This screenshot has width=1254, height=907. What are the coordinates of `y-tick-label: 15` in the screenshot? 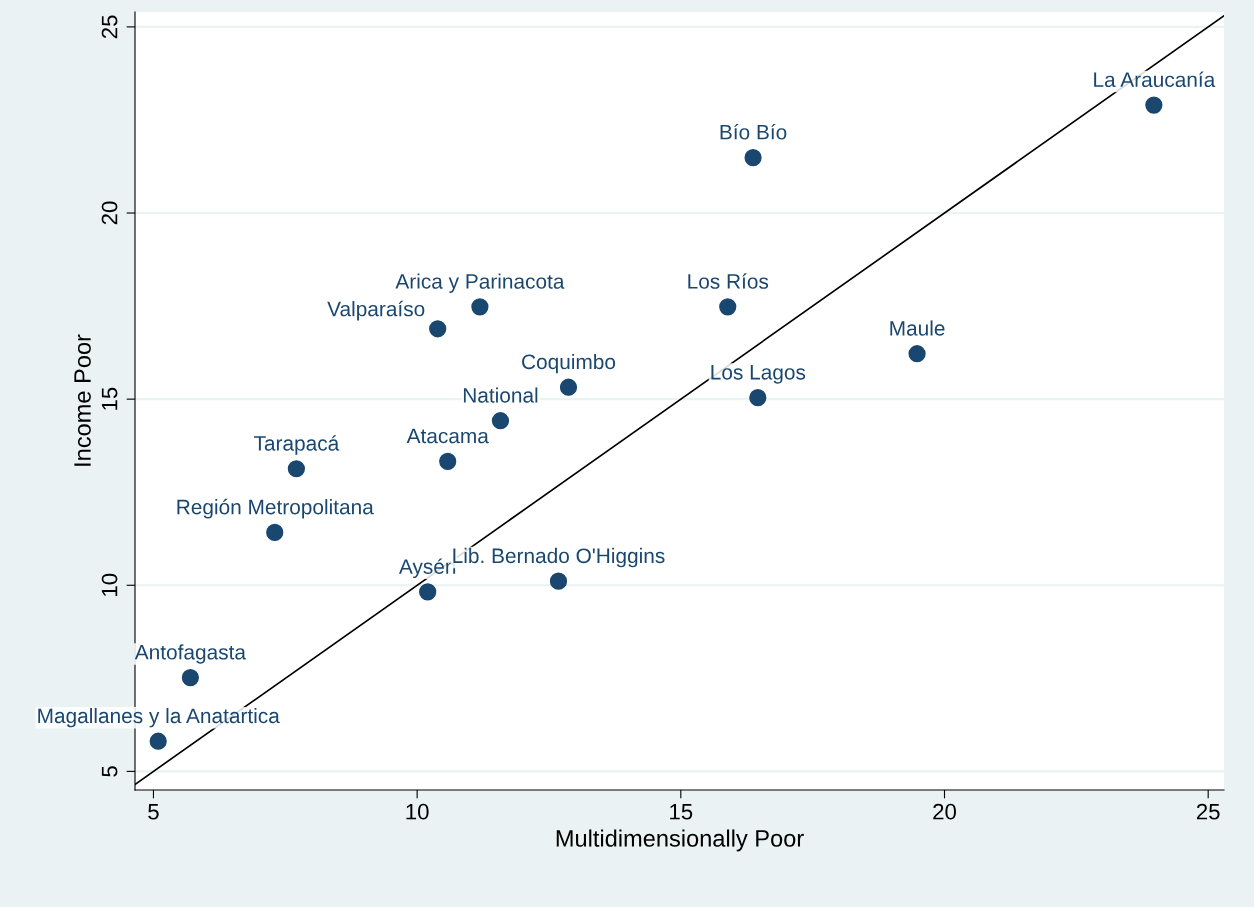 It's located at (109, 398).